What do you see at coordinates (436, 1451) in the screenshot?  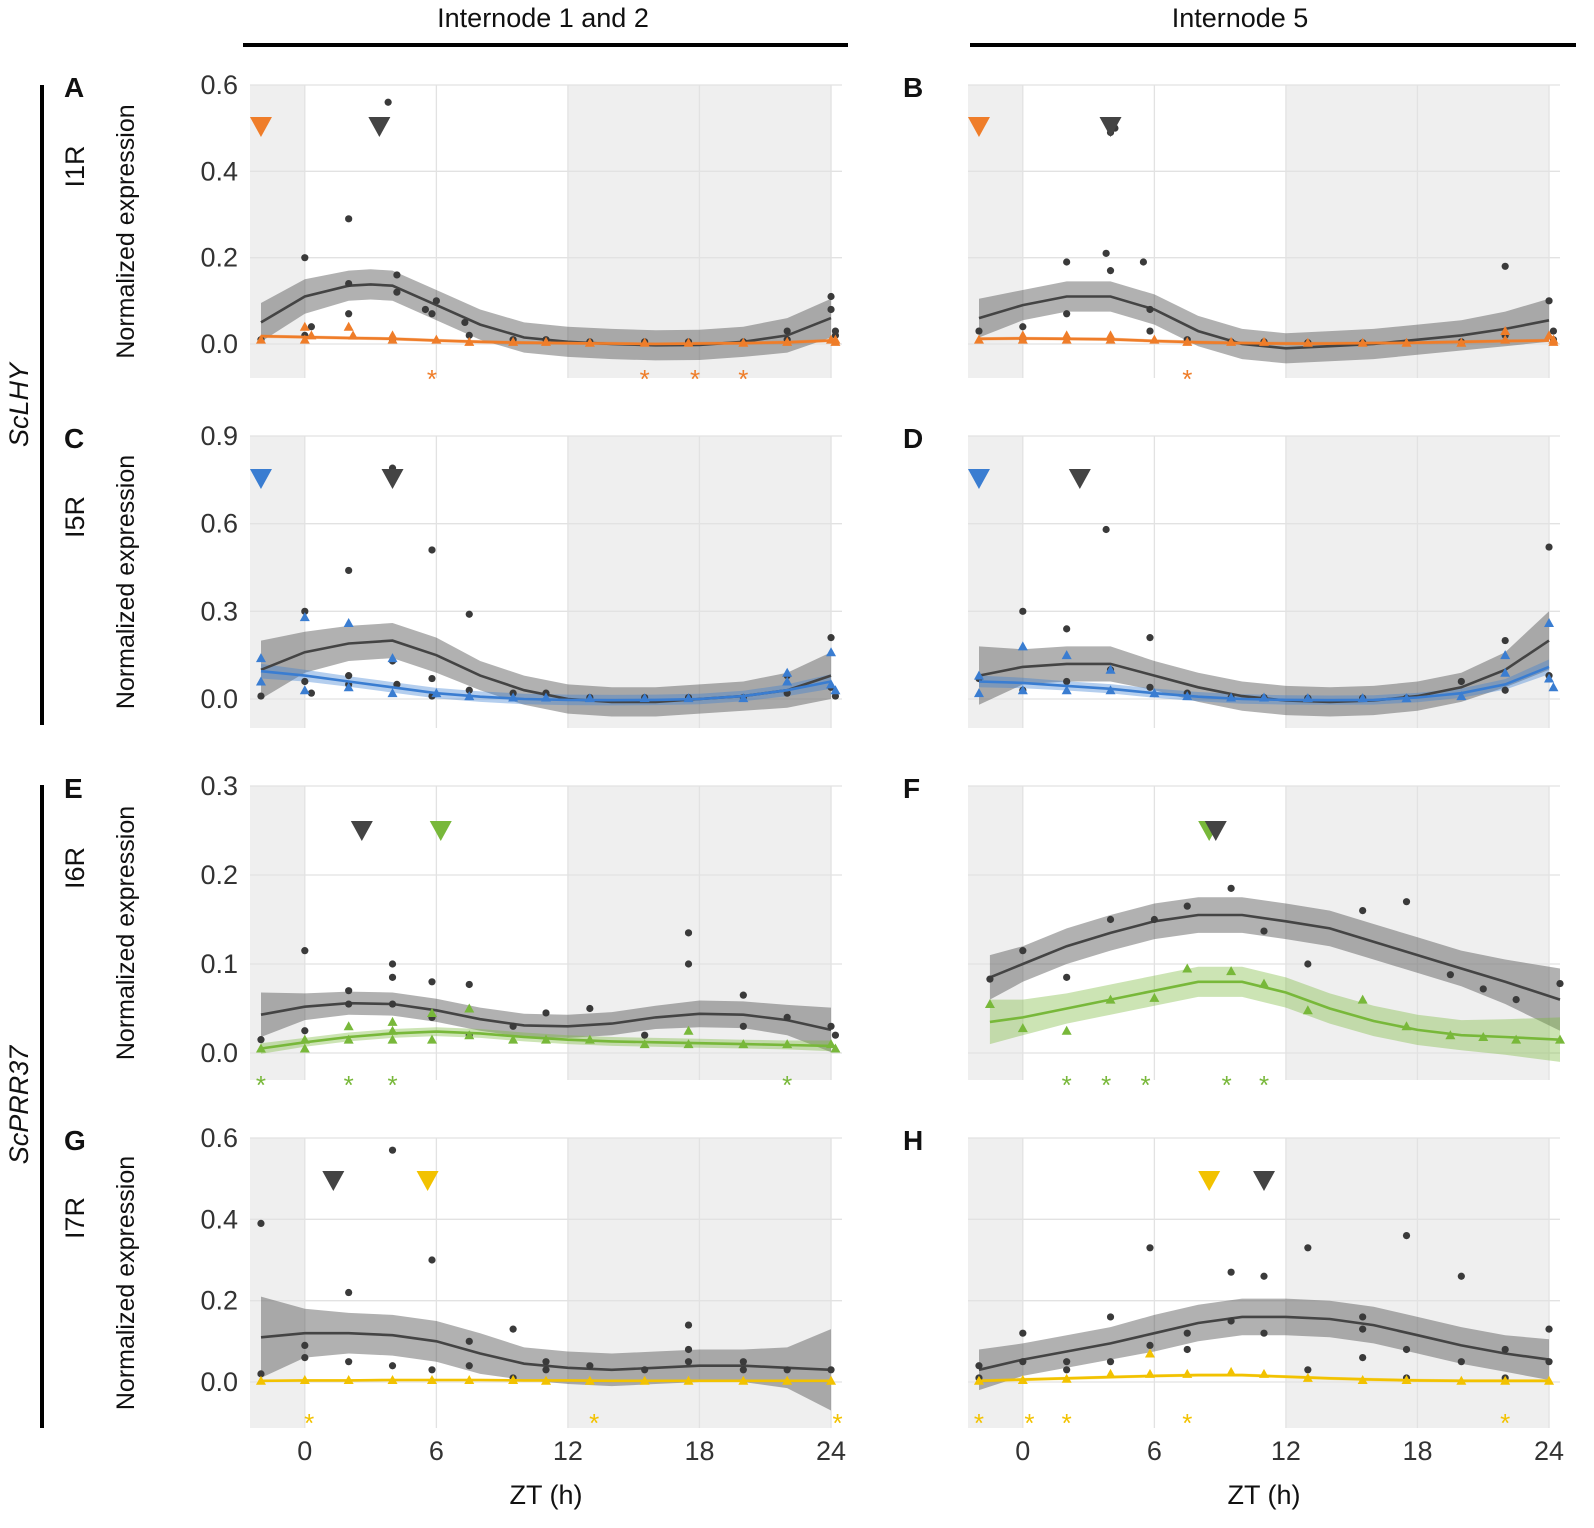 I see `x-tick-label: 6` at bounding box center [436, 1451].